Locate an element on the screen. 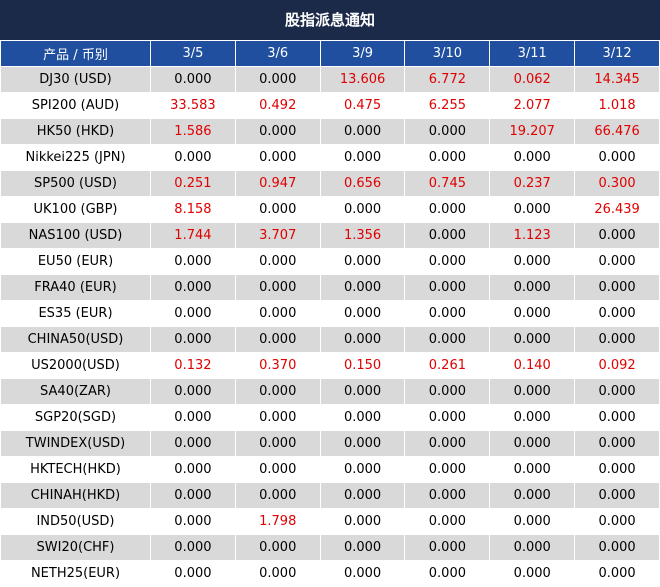 This screenshot has height=587, width=660. value-cell: 1.586 is located at coordinates (193, 131).